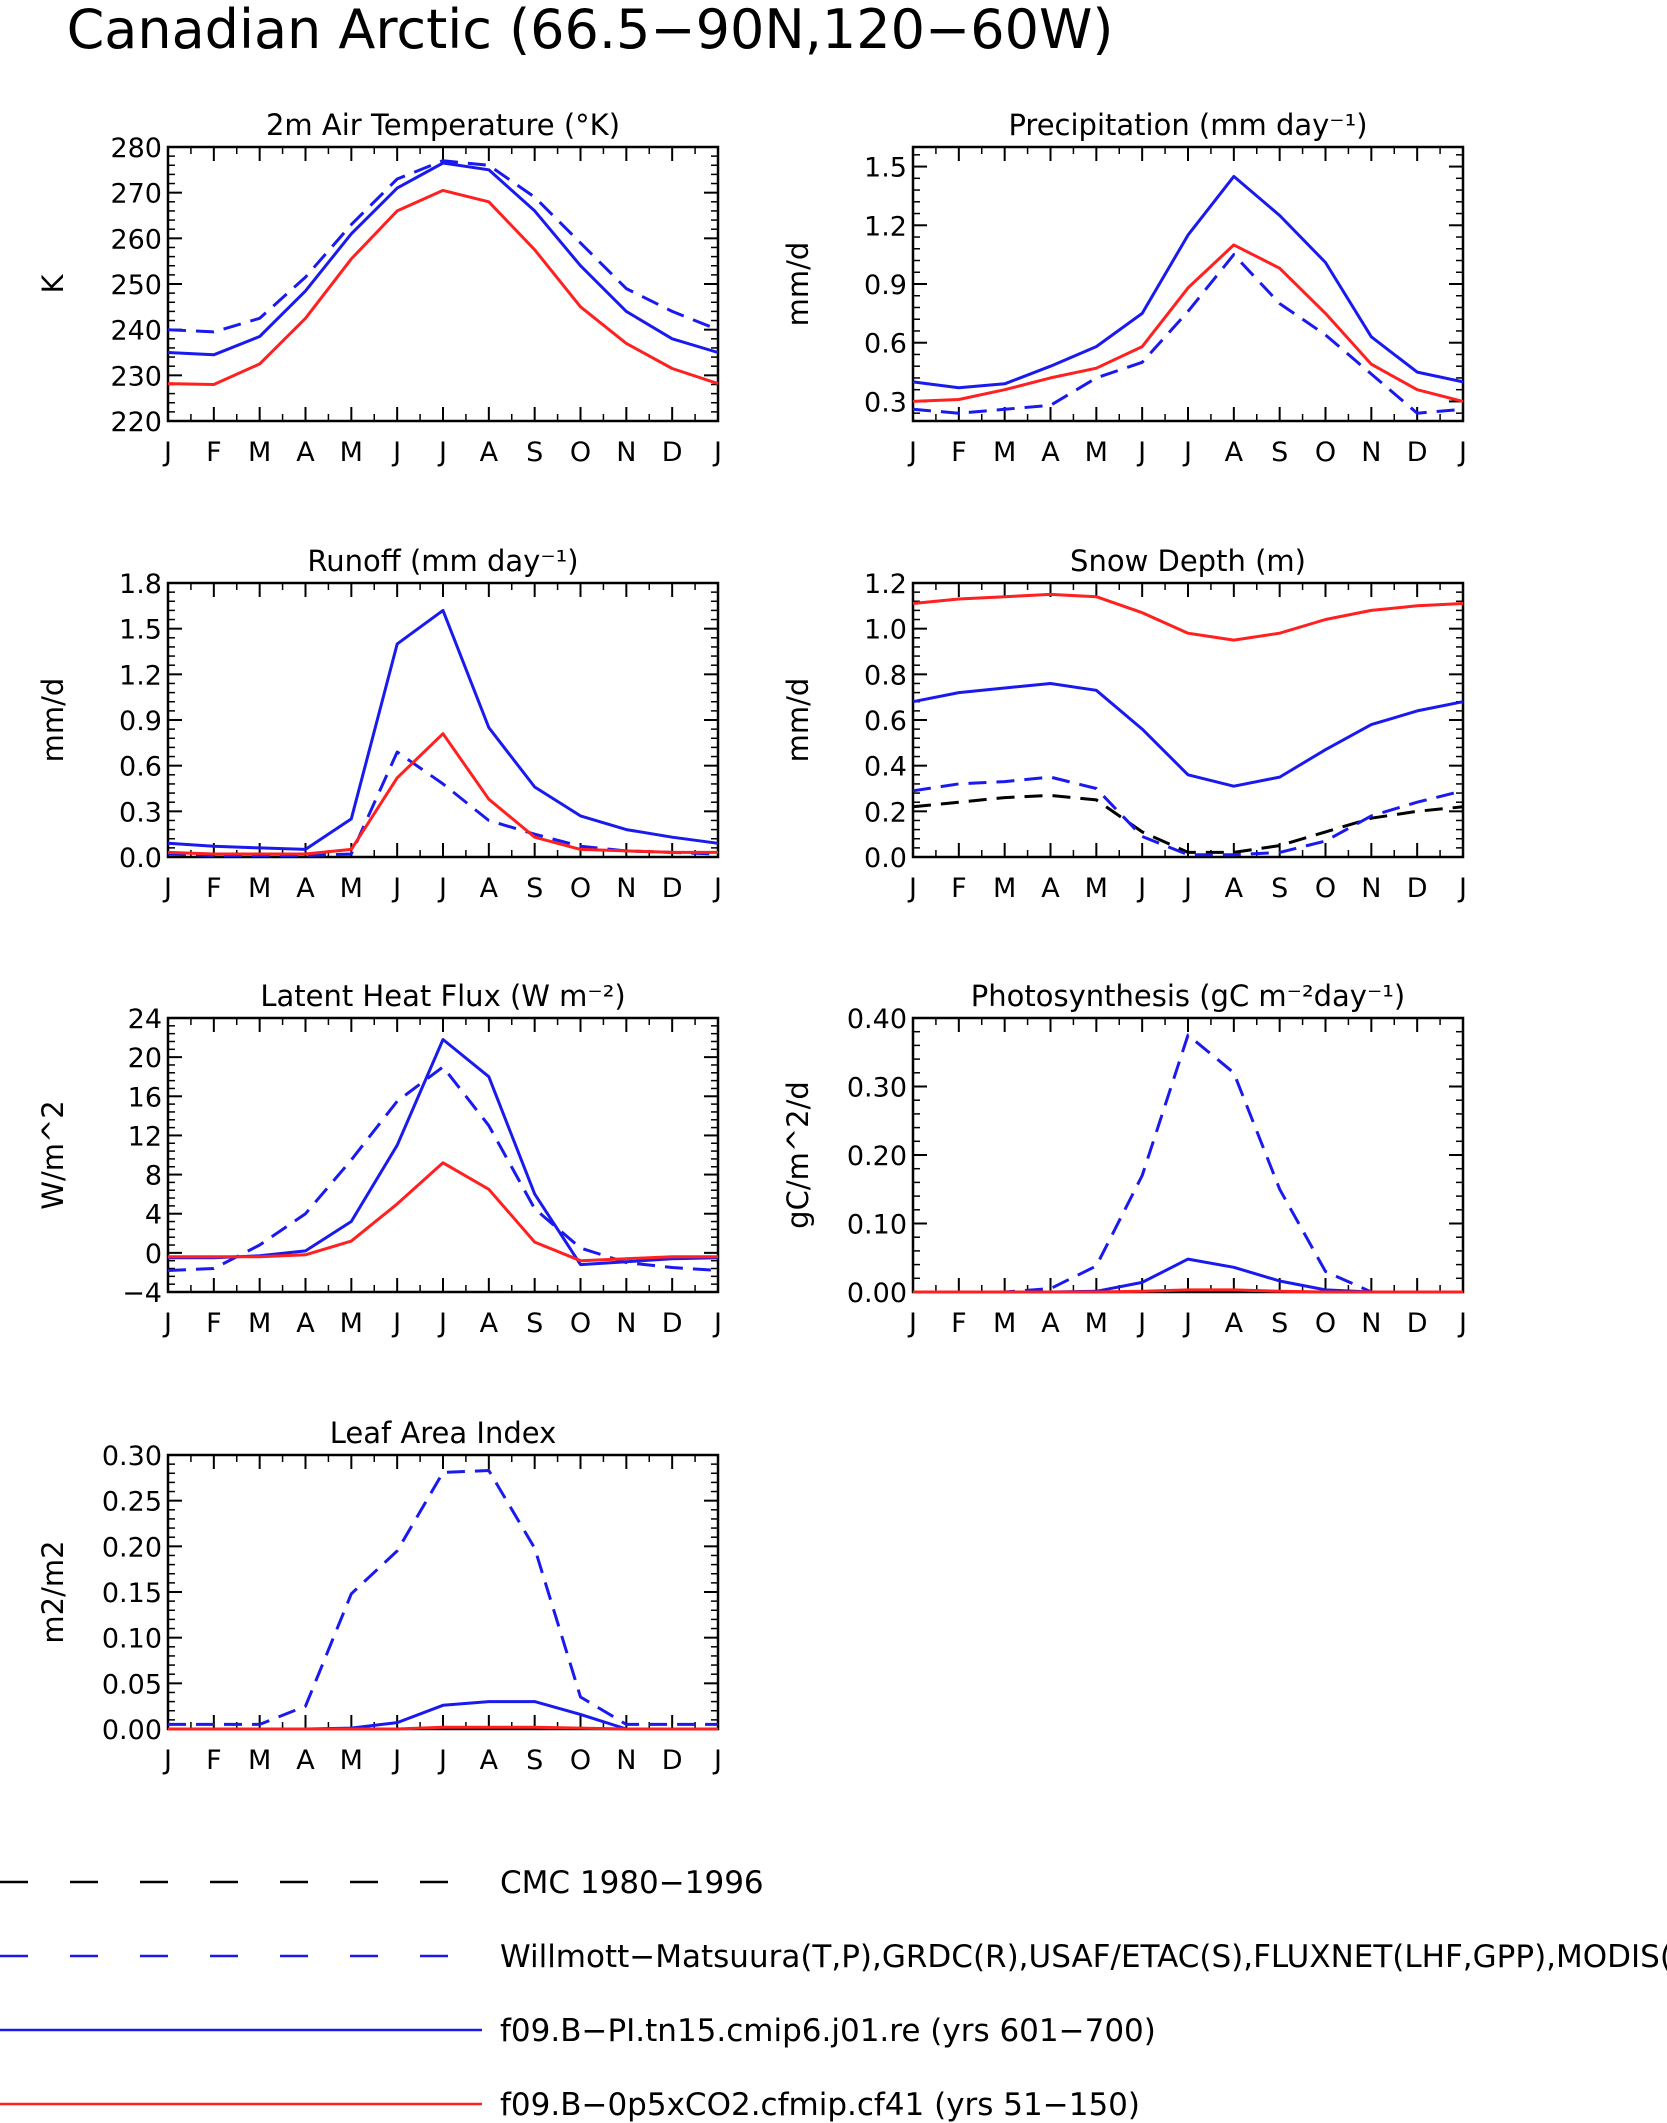 This screenshot has width=1667, height=2123. I want to click on y-tick-label: 20, so click(145, 1058).